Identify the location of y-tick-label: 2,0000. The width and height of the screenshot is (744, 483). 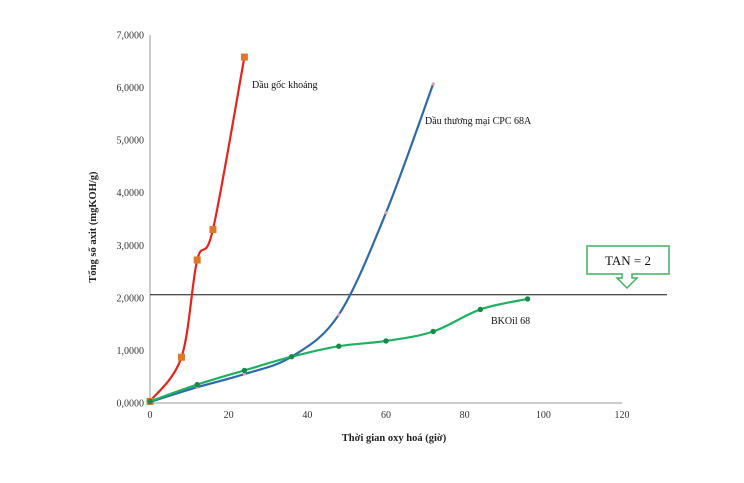
(131, 298).